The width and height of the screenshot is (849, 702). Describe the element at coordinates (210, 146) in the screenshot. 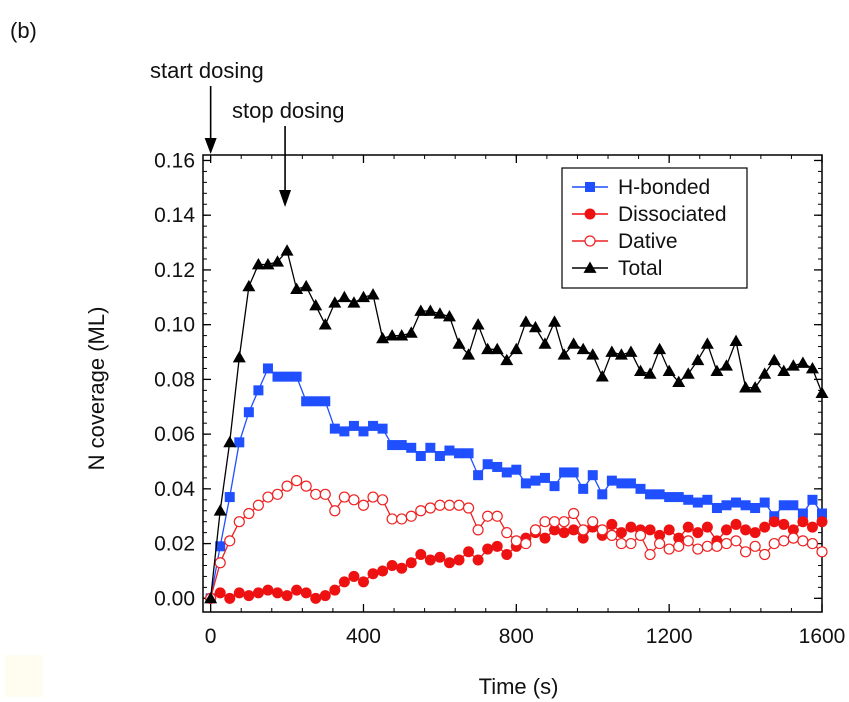

I see `start-dosing-arrow-head` at that location.